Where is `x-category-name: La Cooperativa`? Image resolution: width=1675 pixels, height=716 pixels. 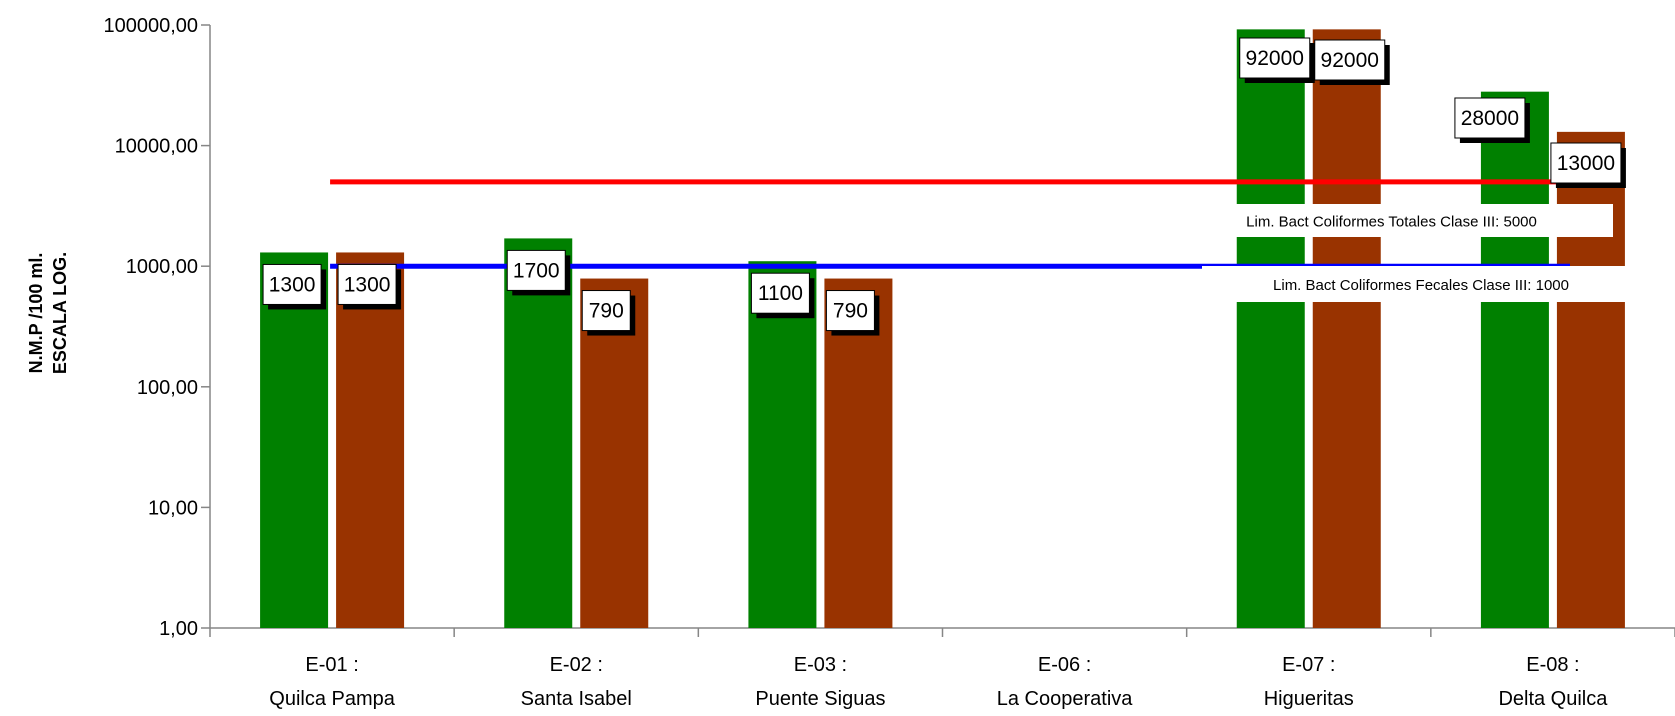 x-category-name: La Cooperativa is located at coordinates (1065, 699).